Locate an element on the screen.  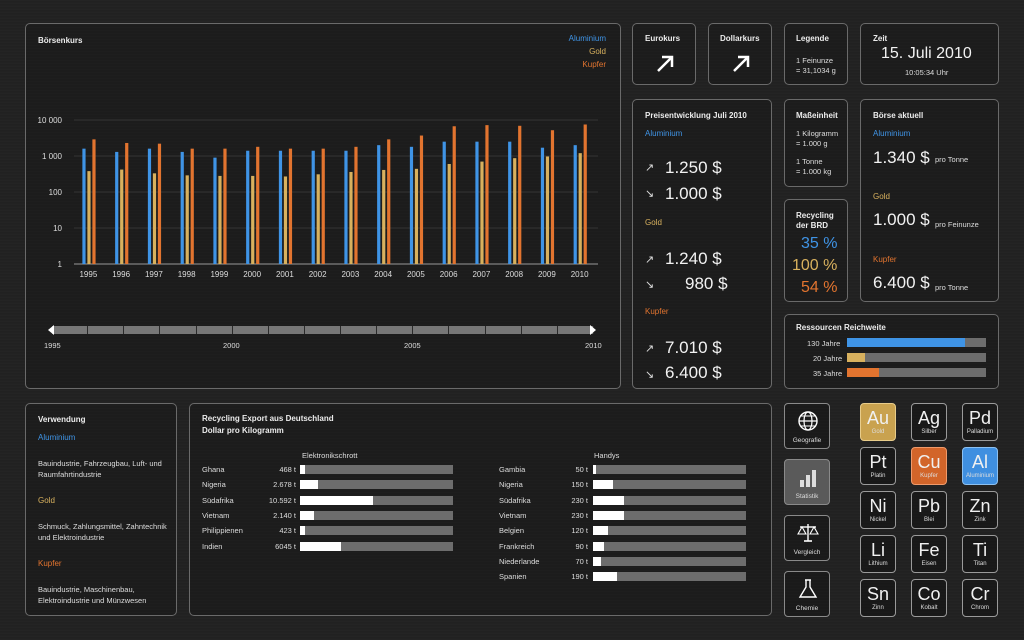
bar-gold-2005 is located at coordinates (416, 216).